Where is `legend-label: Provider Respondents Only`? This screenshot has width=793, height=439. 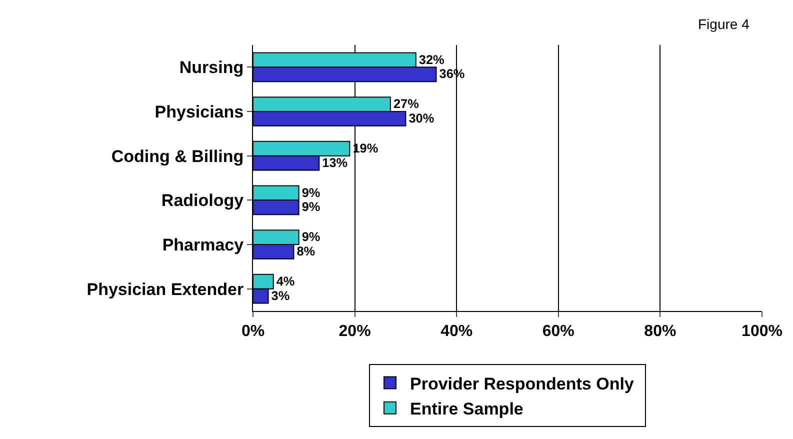 legend-label: Provider Respondents Only is located at coordinates (522, 384).